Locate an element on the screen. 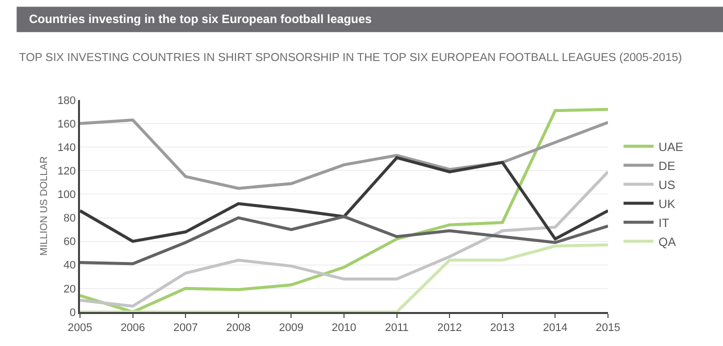 This screenshot has width=723, height=346. legend-label: US is located at coordinates (667, 185).